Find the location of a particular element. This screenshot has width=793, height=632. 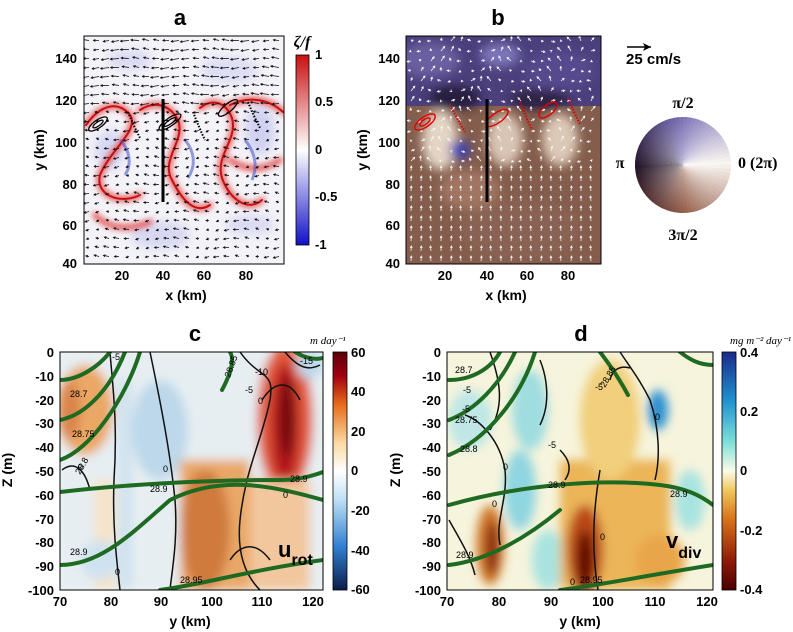

svg-text: 90 is located at coordinates (551, 601).